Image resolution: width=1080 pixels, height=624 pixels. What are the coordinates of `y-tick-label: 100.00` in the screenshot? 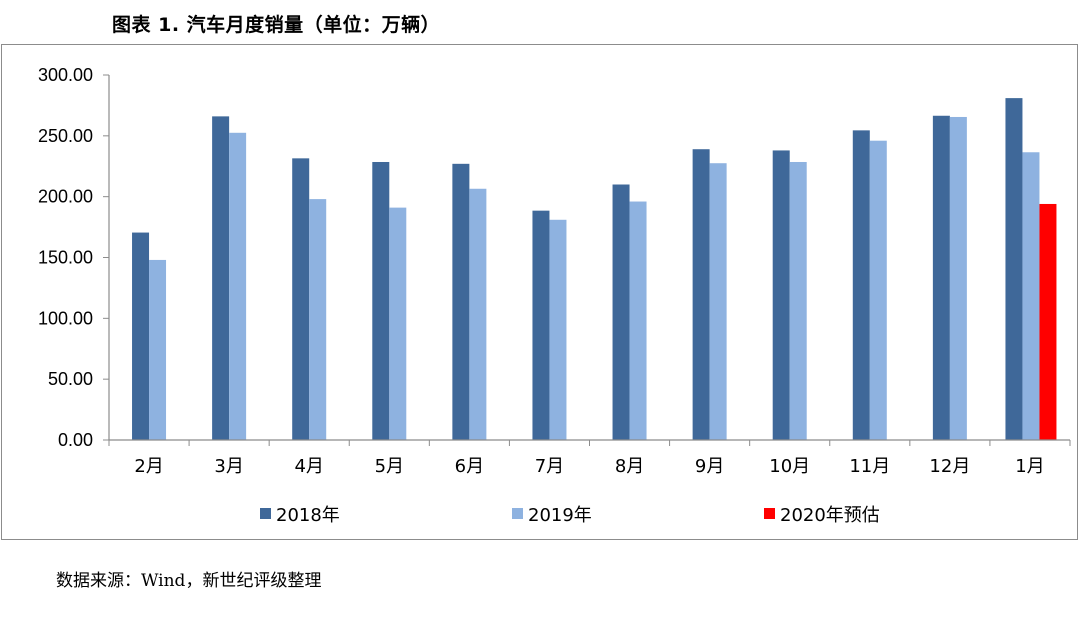 It's located at (65, 318).